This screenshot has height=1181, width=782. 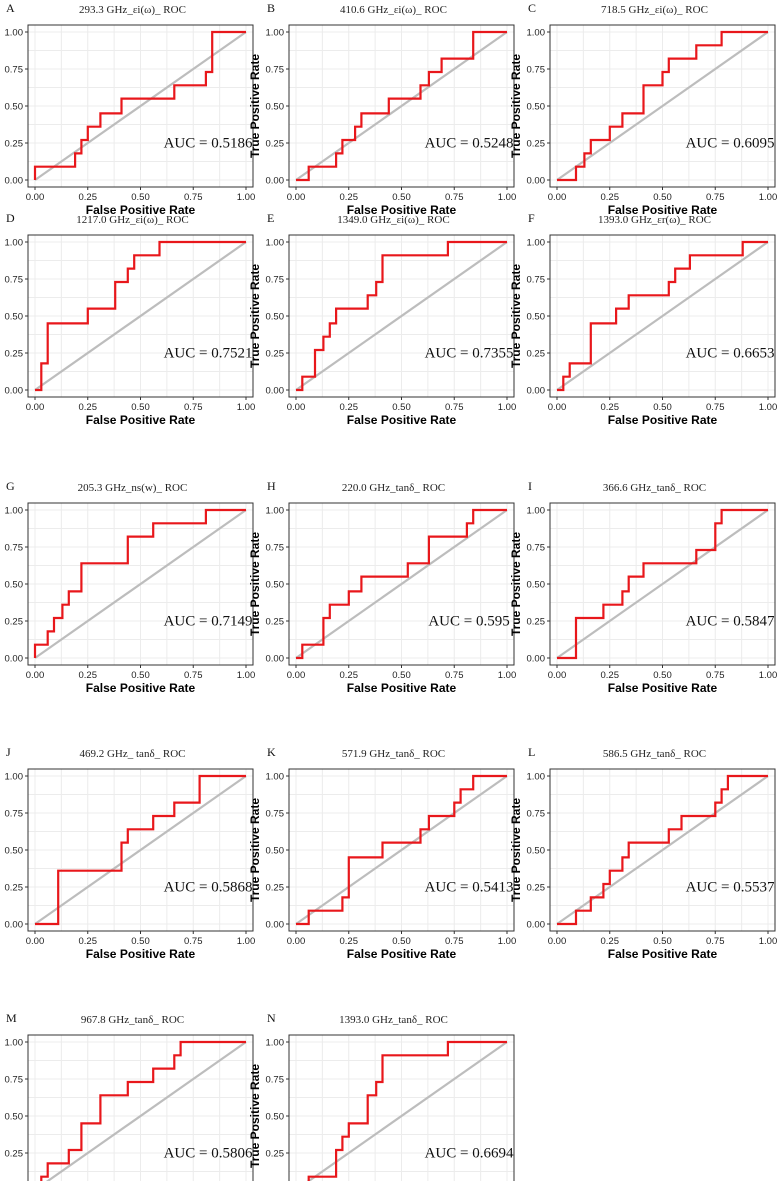 What do you see at coordinates (132, 1020) in the screenshot?
I see `panel-title: 967.8 GHz_tanδ_ ROC` at bounding box center [132, 1020].